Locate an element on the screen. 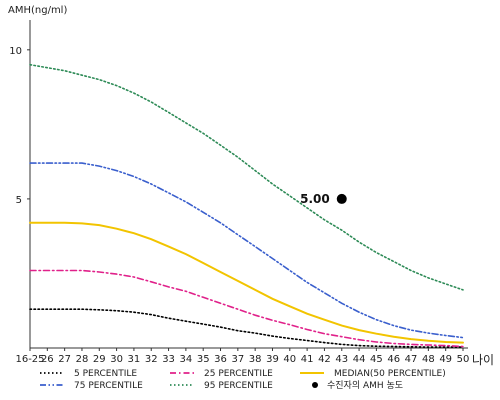 This screenshot has height=400, width=500. x-tick-label: 41 is located at coordinates (307, 359).